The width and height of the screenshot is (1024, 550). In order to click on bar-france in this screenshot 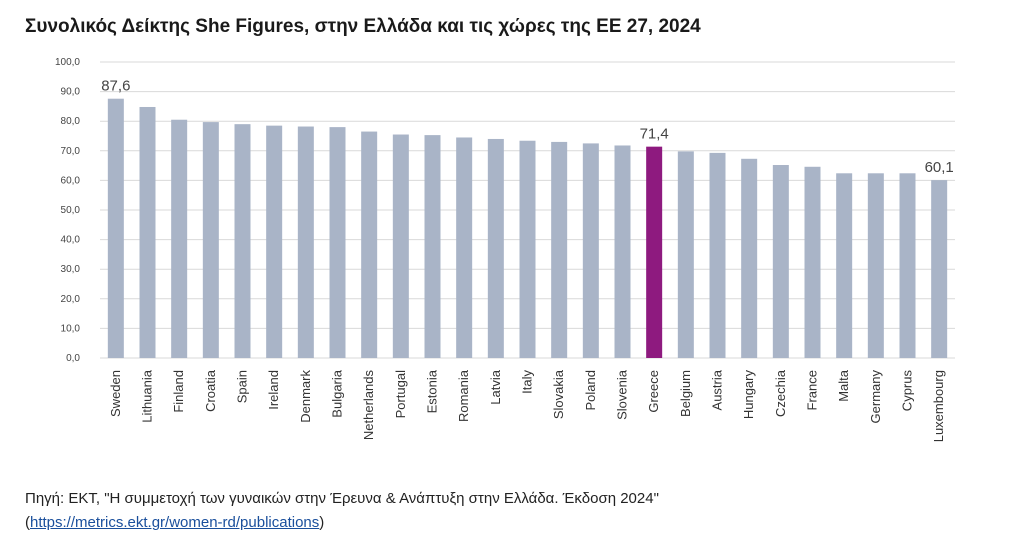, I will do `click(812, 262)`.